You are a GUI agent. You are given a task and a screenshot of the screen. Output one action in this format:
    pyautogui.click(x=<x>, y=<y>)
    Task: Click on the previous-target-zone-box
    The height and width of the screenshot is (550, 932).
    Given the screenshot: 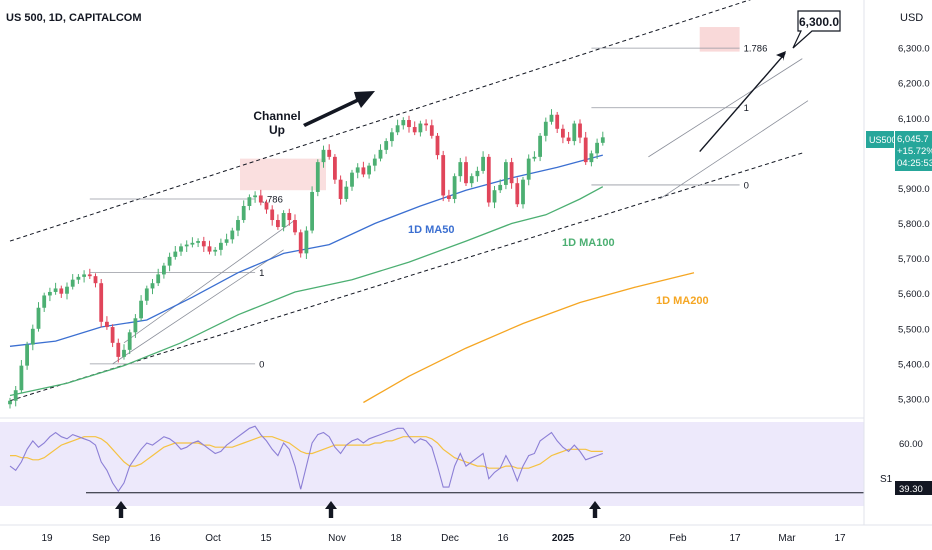 What is the action you would take?
    pyautogui.click(x=283, y=174)
    